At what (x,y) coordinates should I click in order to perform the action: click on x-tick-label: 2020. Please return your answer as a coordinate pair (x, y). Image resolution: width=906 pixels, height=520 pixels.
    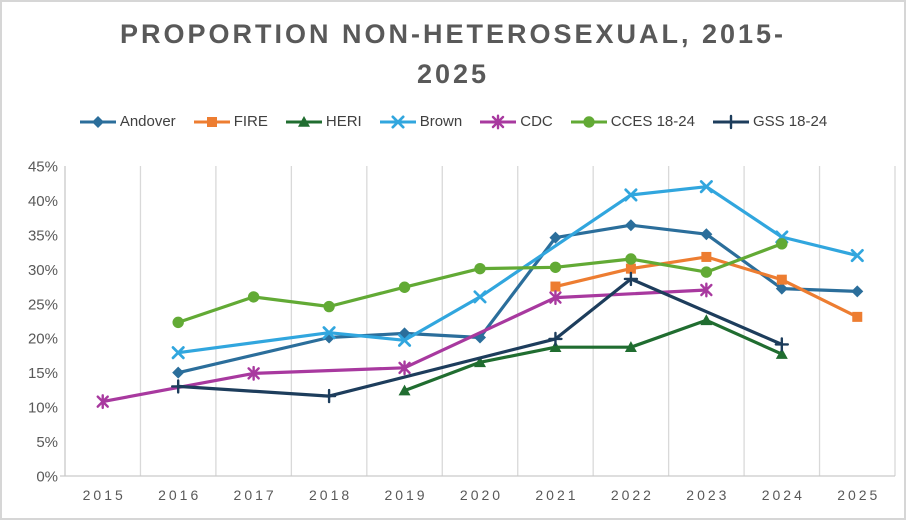
    Looking at the image, I should click on (481, 495).